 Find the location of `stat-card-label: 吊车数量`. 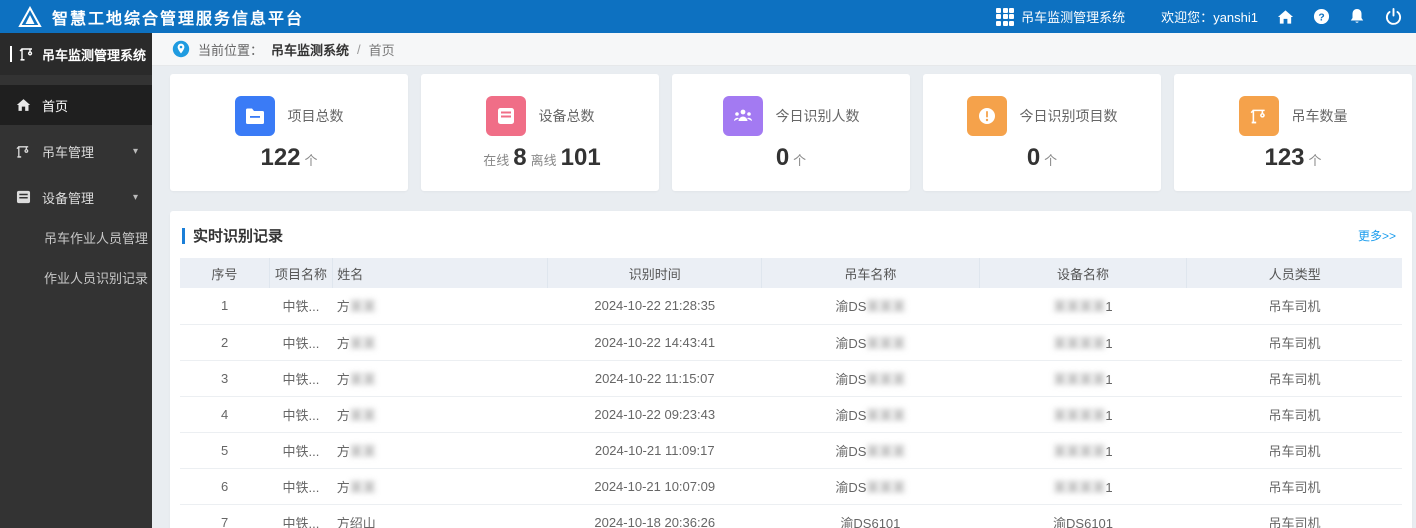

stat-card-label: 吊车数量 is located at coordinates (1319, 116).